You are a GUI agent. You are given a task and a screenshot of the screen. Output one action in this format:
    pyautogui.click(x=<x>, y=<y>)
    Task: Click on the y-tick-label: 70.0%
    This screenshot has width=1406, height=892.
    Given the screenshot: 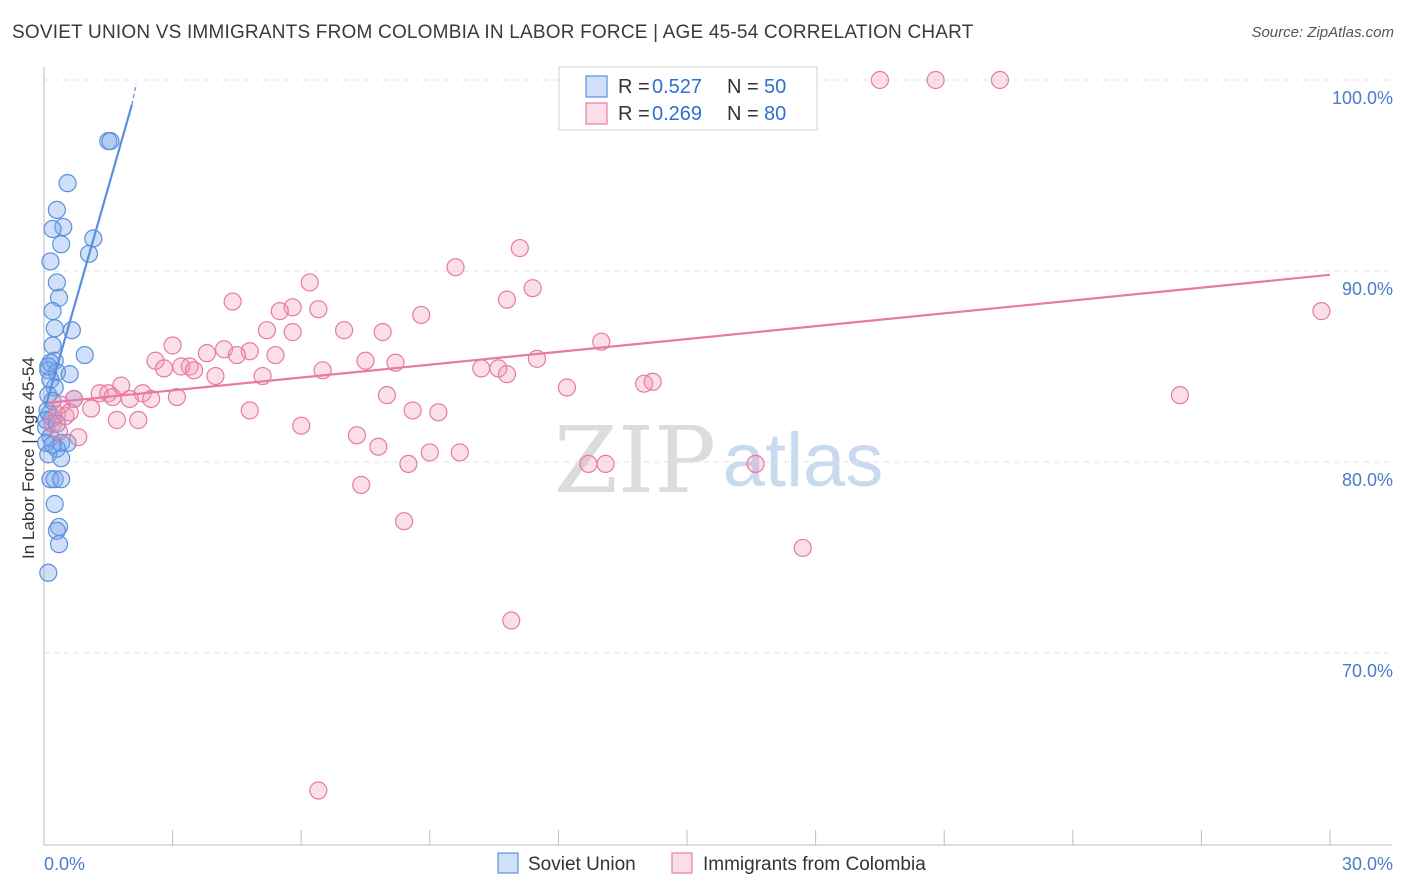 What is the action you would take?
    pyautogui.click(x=1367, y=671)
    